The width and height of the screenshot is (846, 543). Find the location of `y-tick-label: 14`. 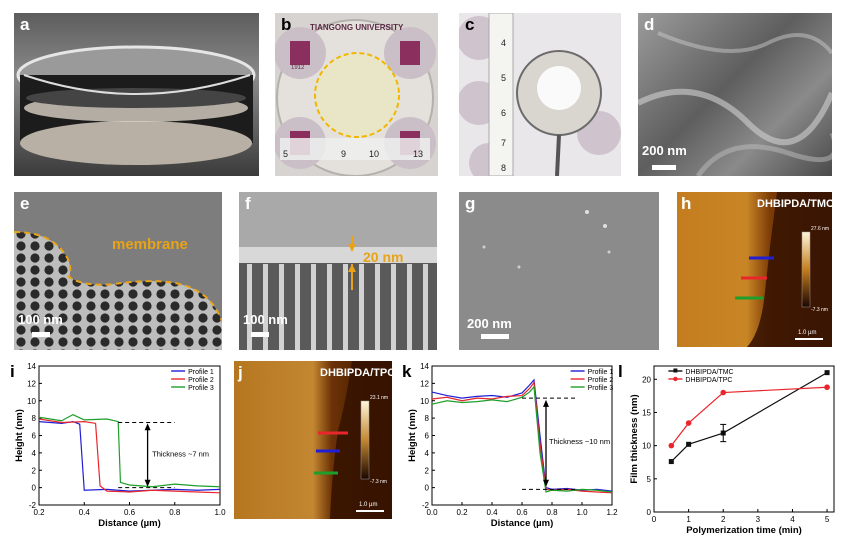

y-tick-label: 14 is located at coordinates (424, 366).